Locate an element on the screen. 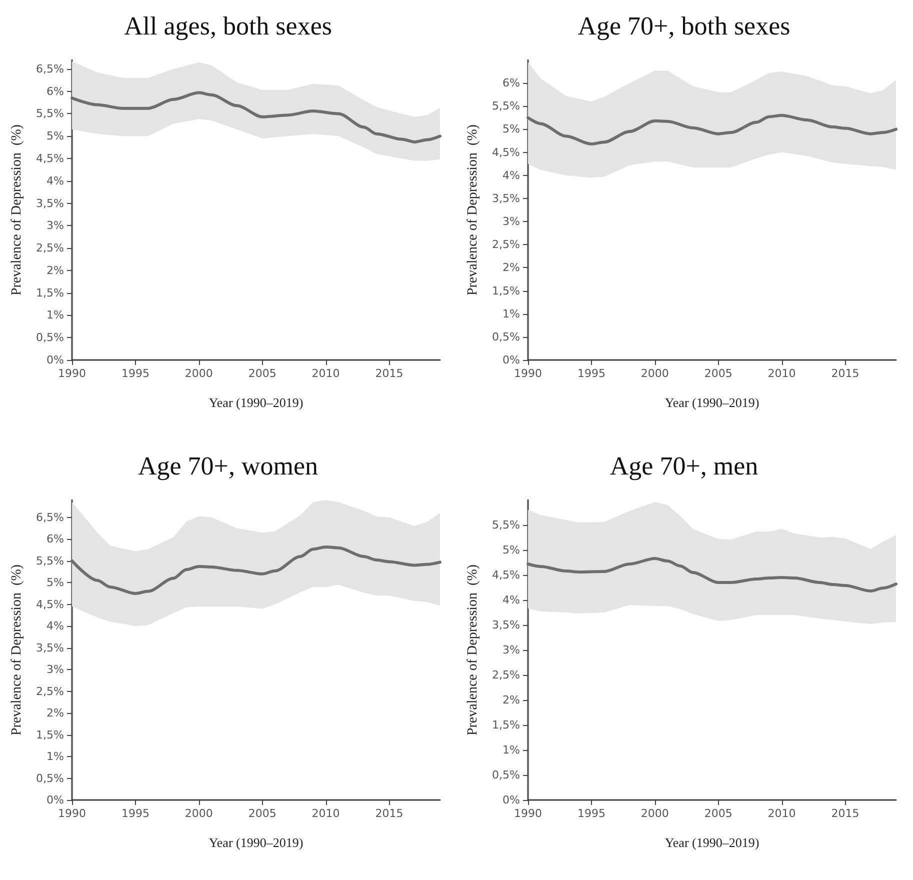  chart-title: All ages, both sexes is located at coordinates (228, 26).